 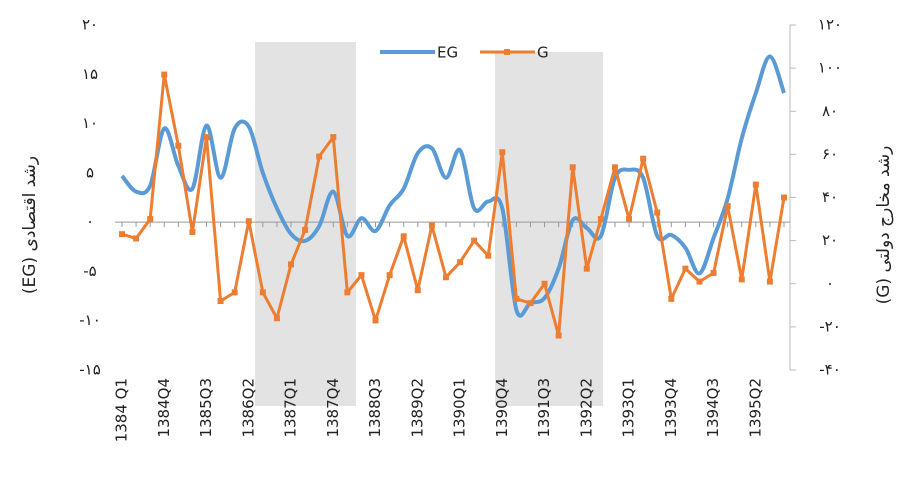 What do you see at coordinates (830, 25) in the screenshot?
I see `y2-tick-label: ۱۲۰` at bounding box center [830, 25].